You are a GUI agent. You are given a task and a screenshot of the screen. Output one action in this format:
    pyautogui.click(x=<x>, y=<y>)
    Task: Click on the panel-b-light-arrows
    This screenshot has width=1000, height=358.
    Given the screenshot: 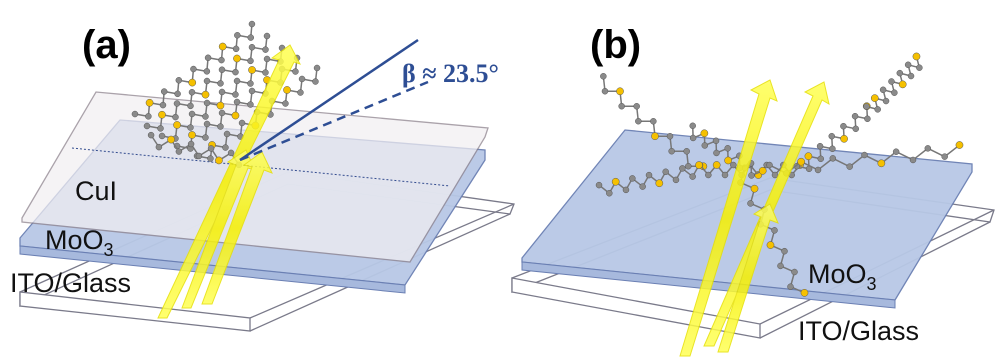 What is the action you would take?
    pyautogui.click(x=754, y=218)
    